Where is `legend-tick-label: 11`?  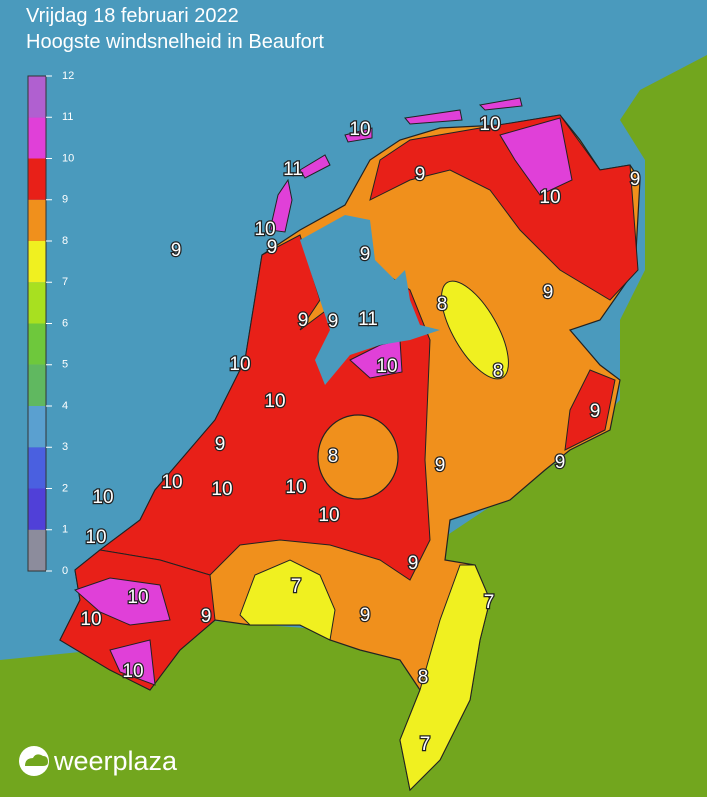 legend-tick-label: 11 is located at coordinates (67, 117).